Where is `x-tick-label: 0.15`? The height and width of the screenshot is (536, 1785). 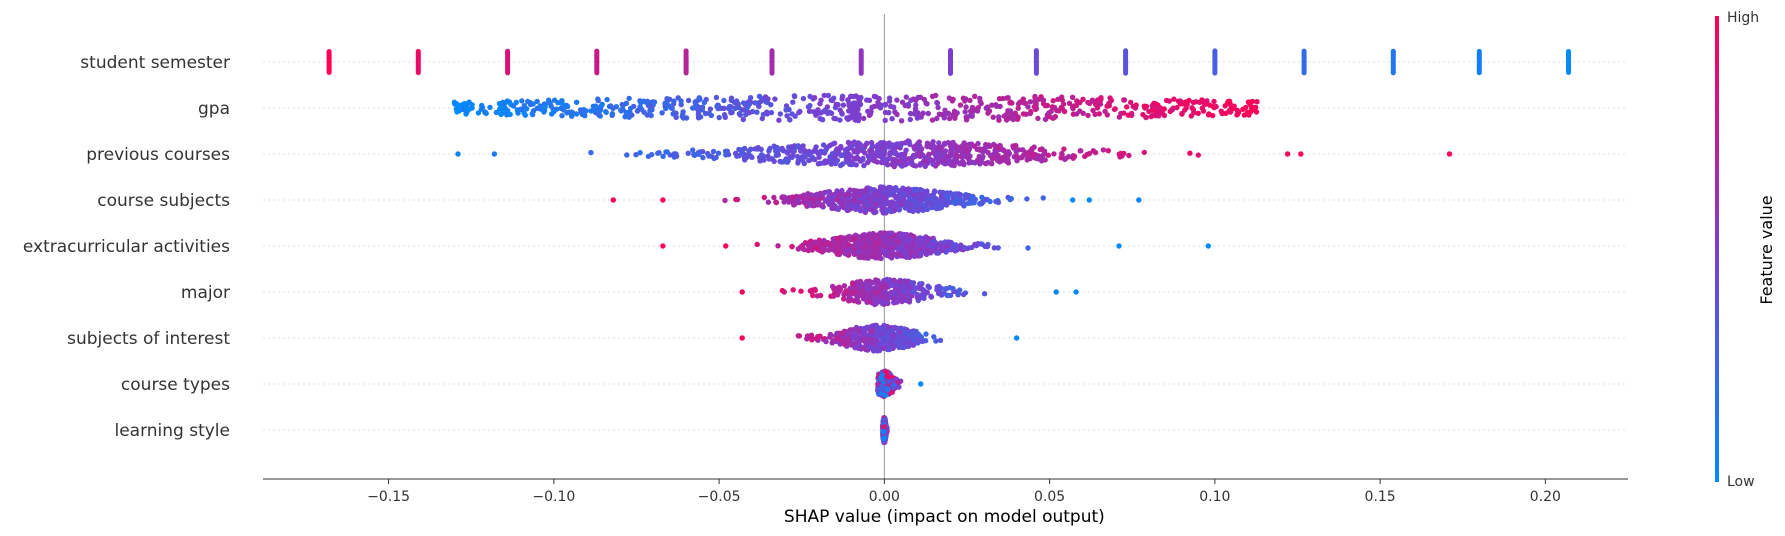 x-tick-label: 0.15 is located at coordinates (1380, 497).